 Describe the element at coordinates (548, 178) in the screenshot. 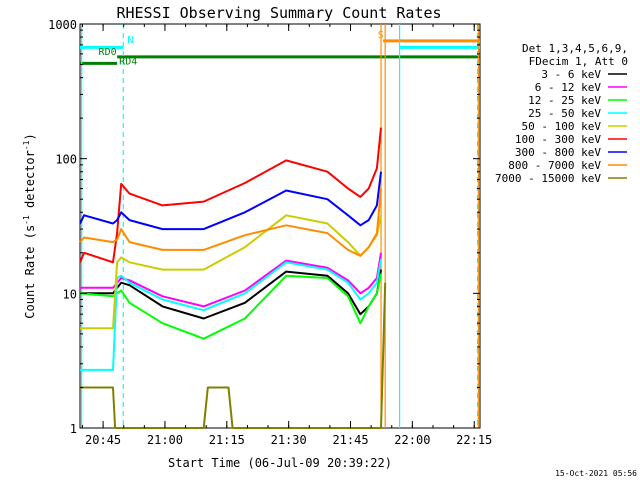

I see `legend-entry-label: 7000 - 15000 keV` at that location.